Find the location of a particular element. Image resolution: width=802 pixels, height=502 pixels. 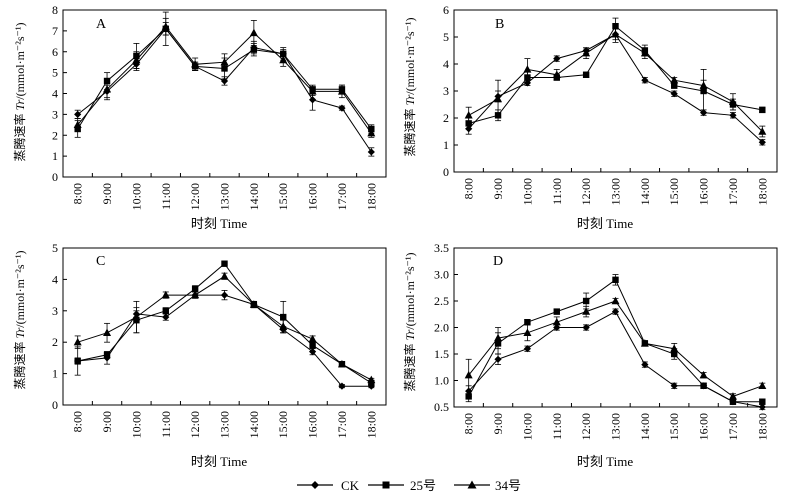

panel-b-x-tick-label: 13:00 is located at coordinates (616, 191).